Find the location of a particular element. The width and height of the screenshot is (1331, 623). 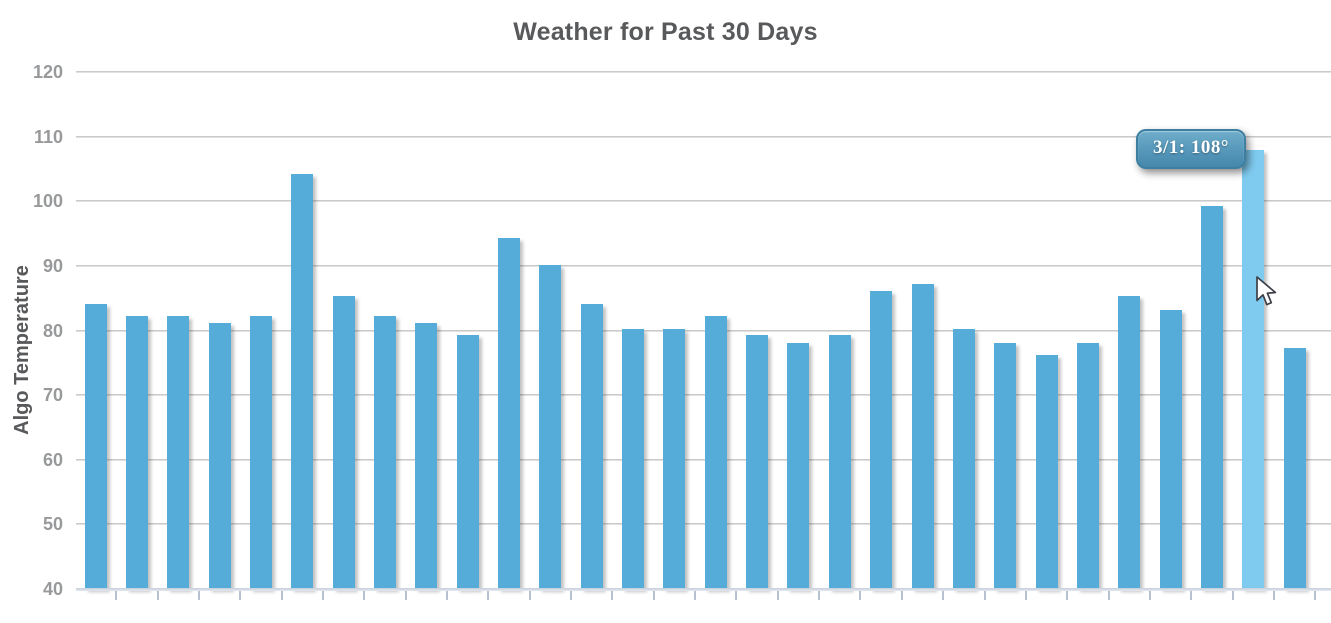

y-tick-label-120: 120 is located at coordinates (47, 72).